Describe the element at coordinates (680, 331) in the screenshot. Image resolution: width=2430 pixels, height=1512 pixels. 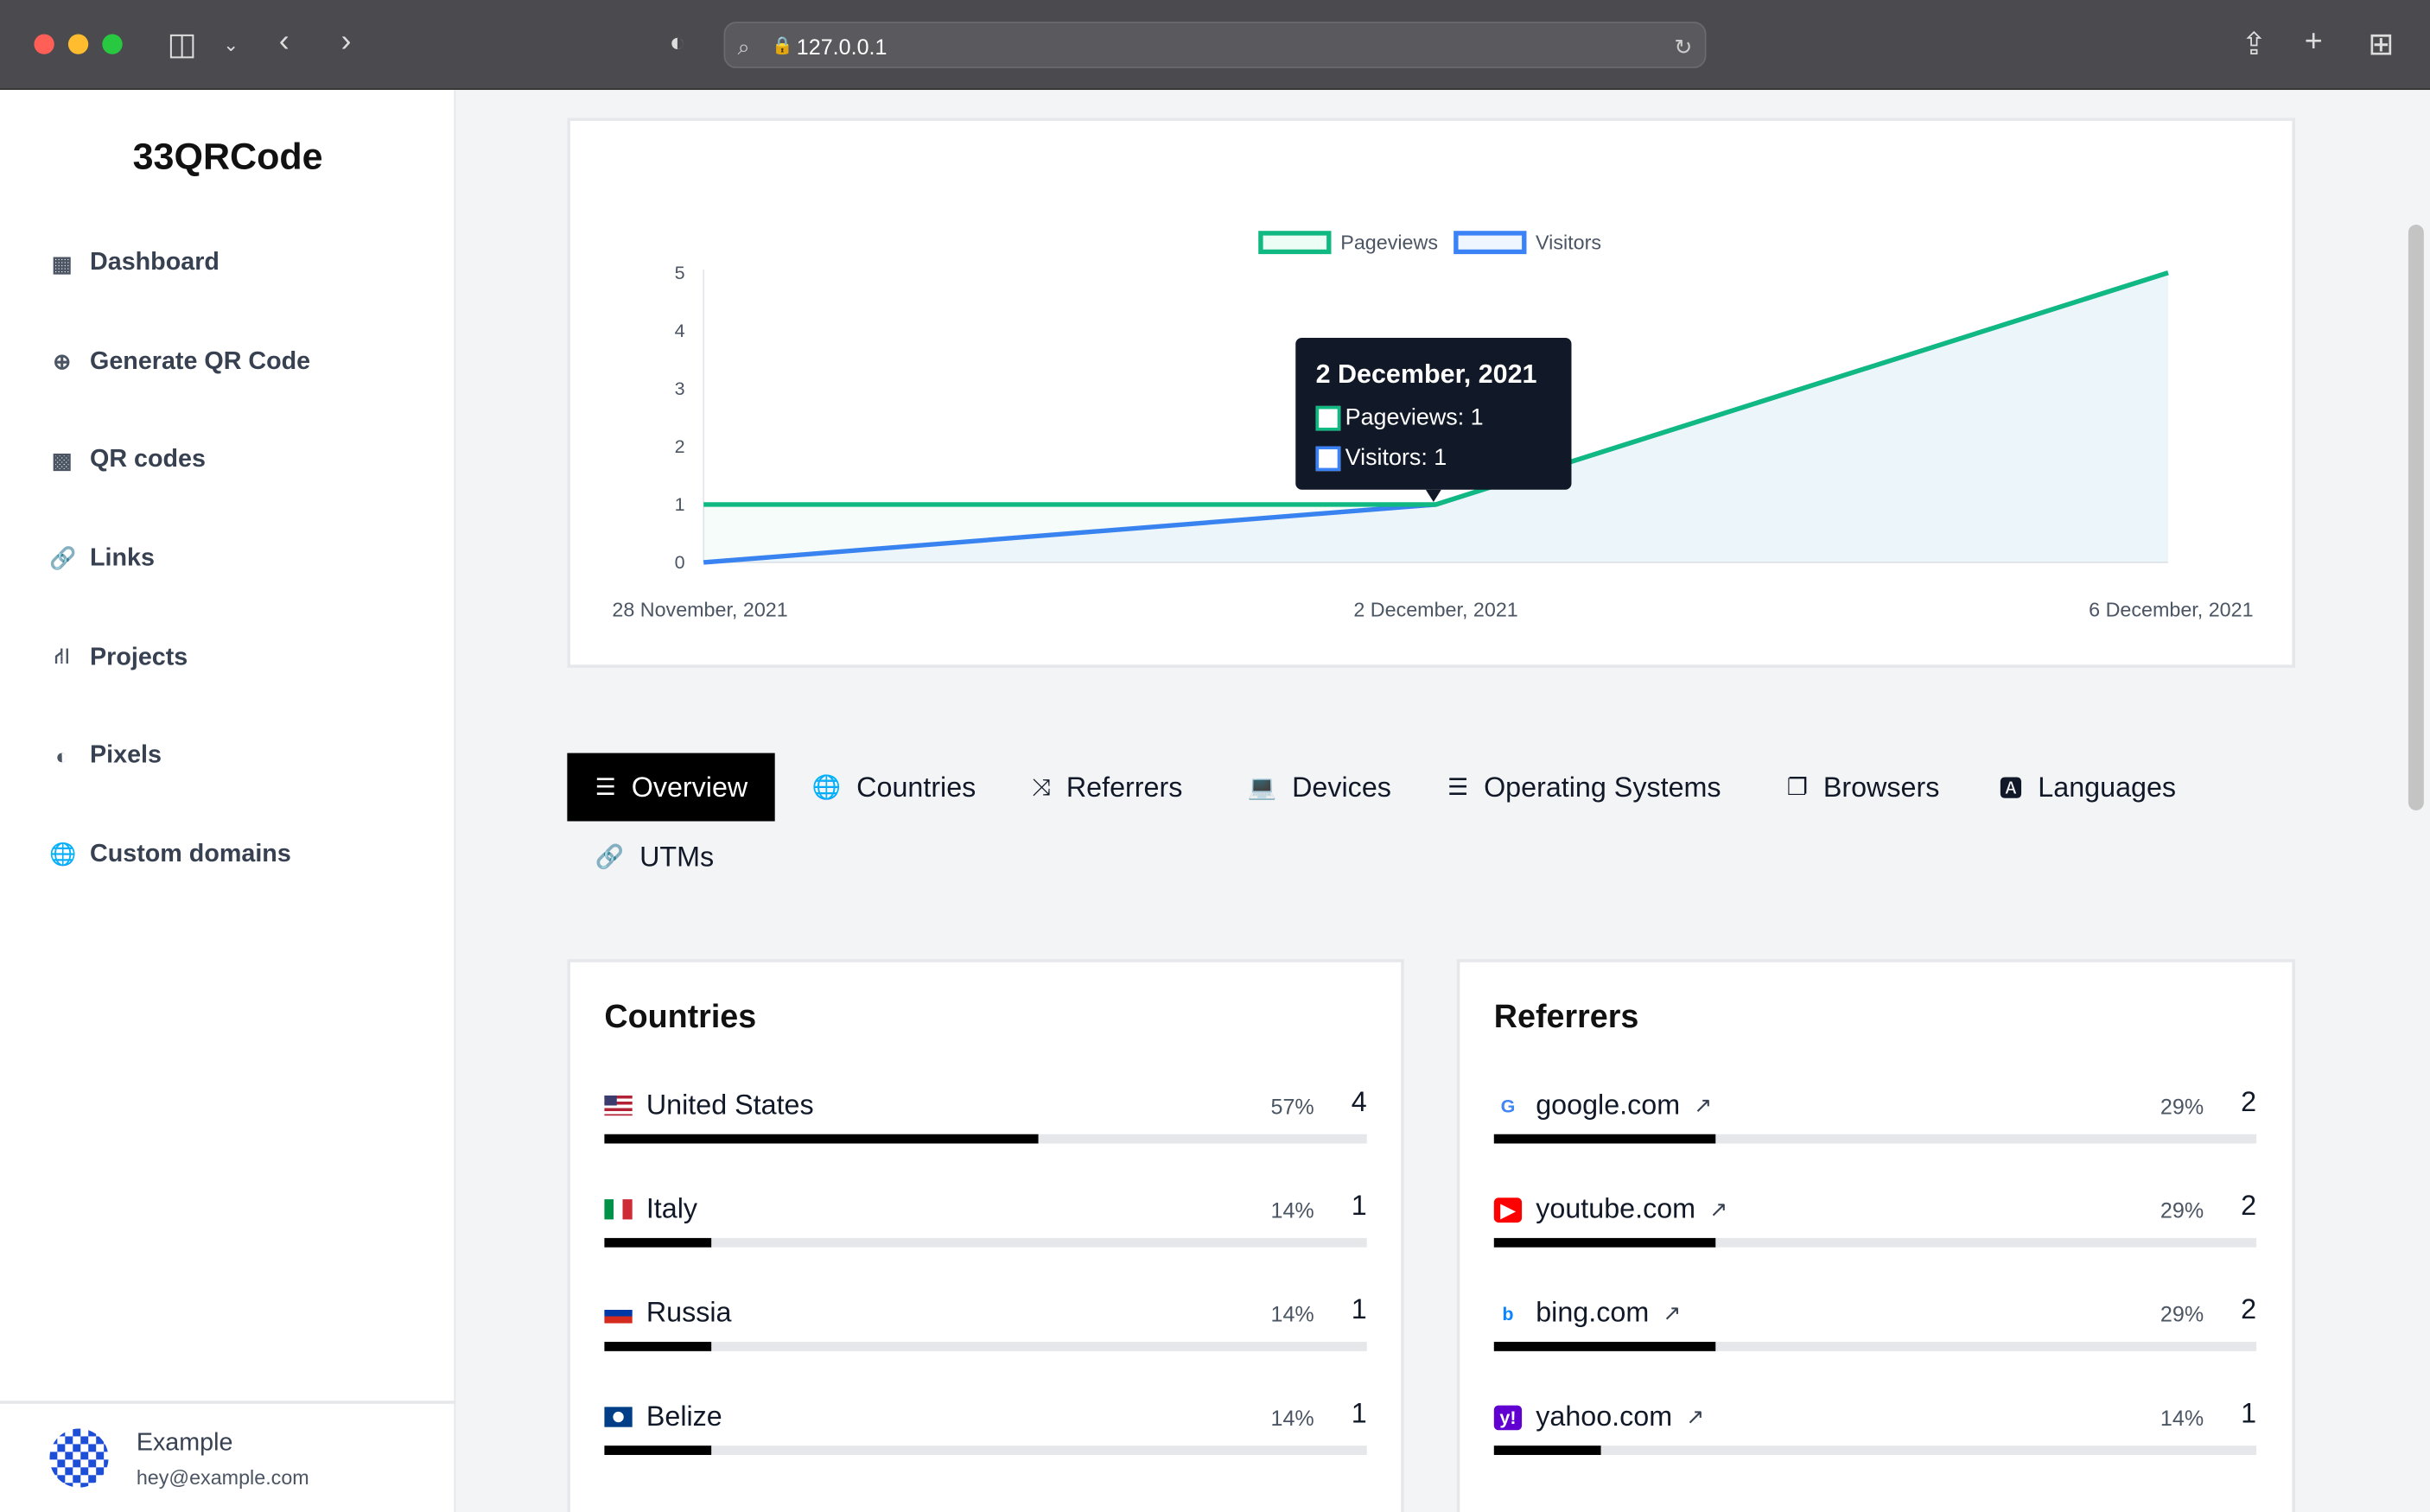
I see `y-tick-label: 4` at that location.